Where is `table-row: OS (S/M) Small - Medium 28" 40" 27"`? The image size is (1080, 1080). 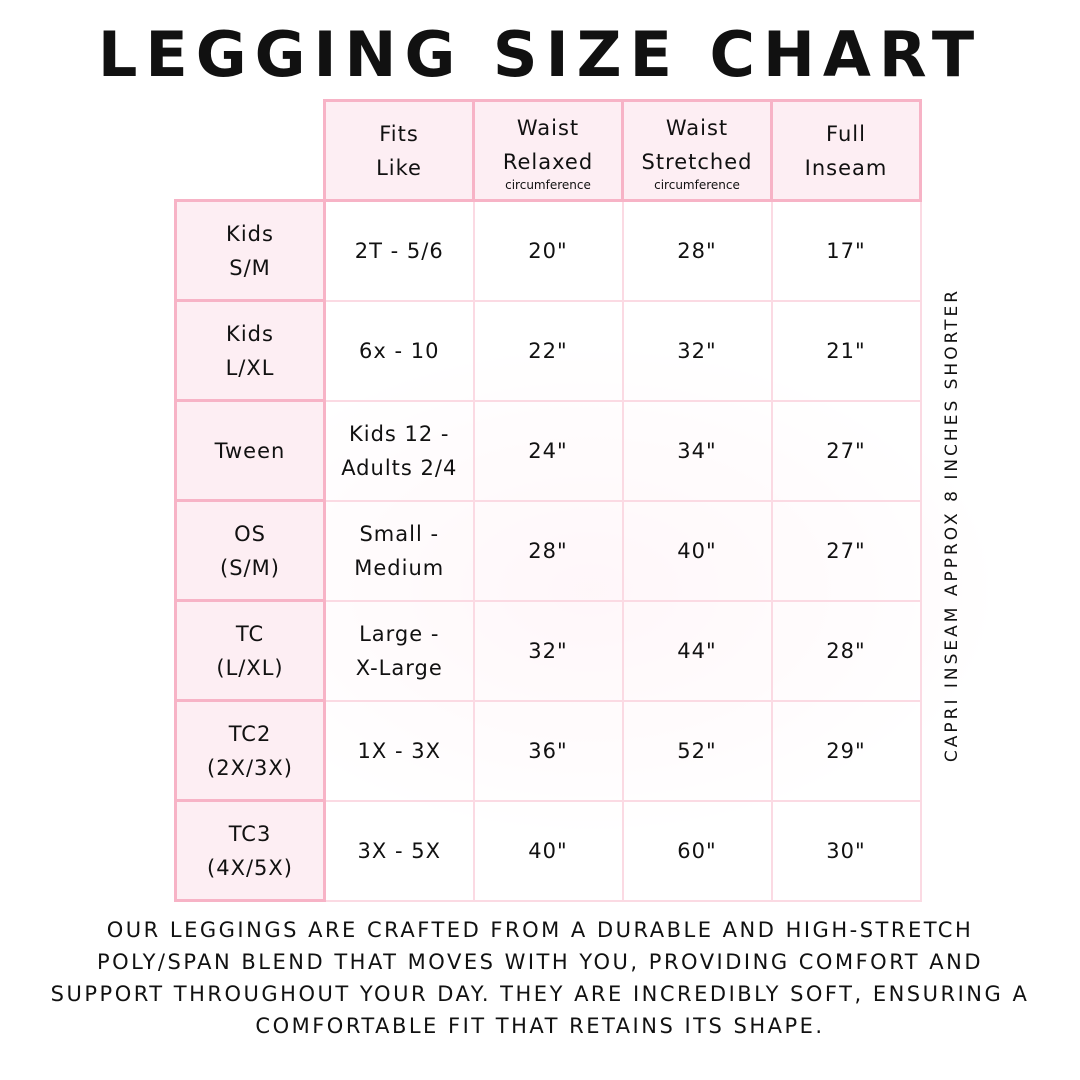 table-row: OS (S/M) Small - Medium 28" 40" 27" is located at coordinates (548, 550).